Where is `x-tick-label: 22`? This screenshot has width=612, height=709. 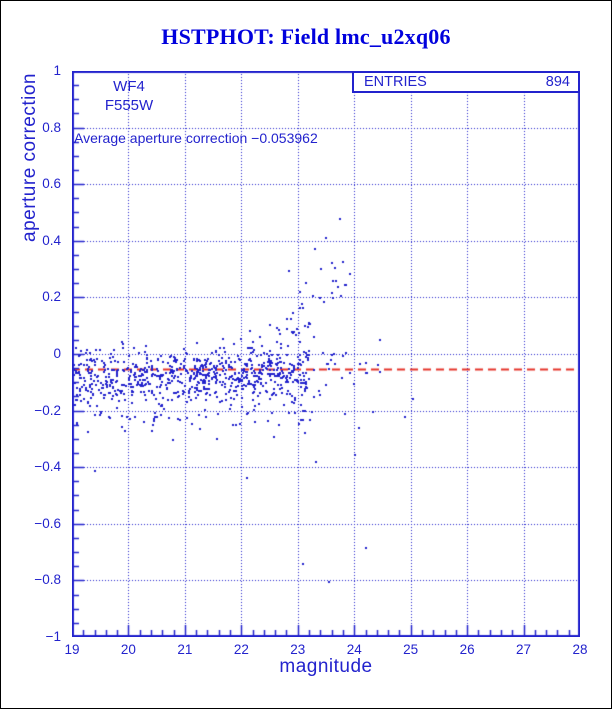
x-tick-label: 22 is located at coordinates (241, 649).